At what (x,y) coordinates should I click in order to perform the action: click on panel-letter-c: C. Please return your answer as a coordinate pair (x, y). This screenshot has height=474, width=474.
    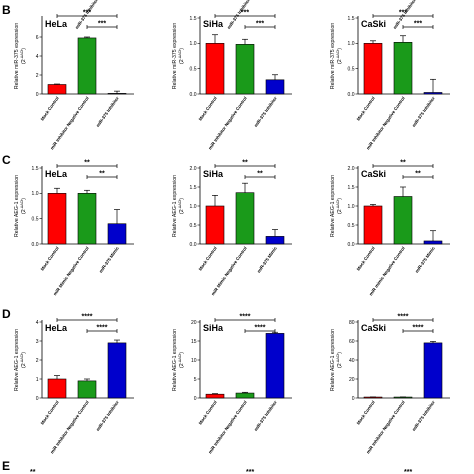
    Looking at the image, I should click on (6, 160).